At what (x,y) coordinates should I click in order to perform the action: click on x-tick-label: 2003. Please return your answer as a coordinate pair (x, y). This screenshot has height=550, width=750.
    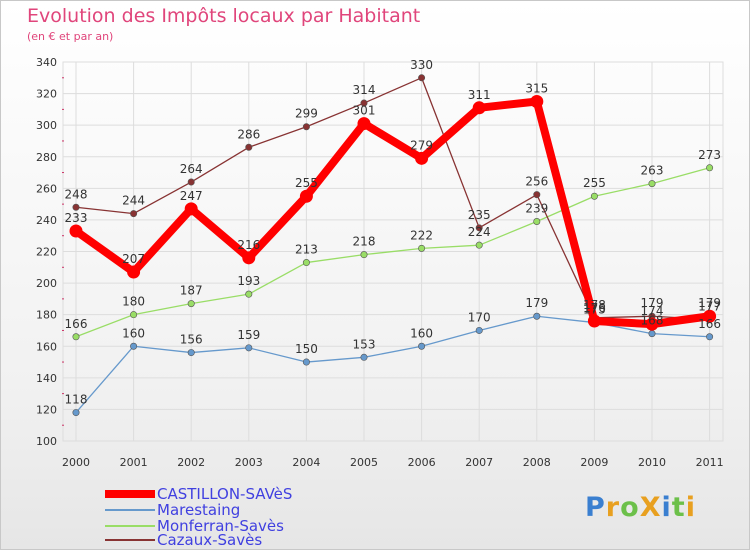
    Looking at the image, I should click on (249, 462).